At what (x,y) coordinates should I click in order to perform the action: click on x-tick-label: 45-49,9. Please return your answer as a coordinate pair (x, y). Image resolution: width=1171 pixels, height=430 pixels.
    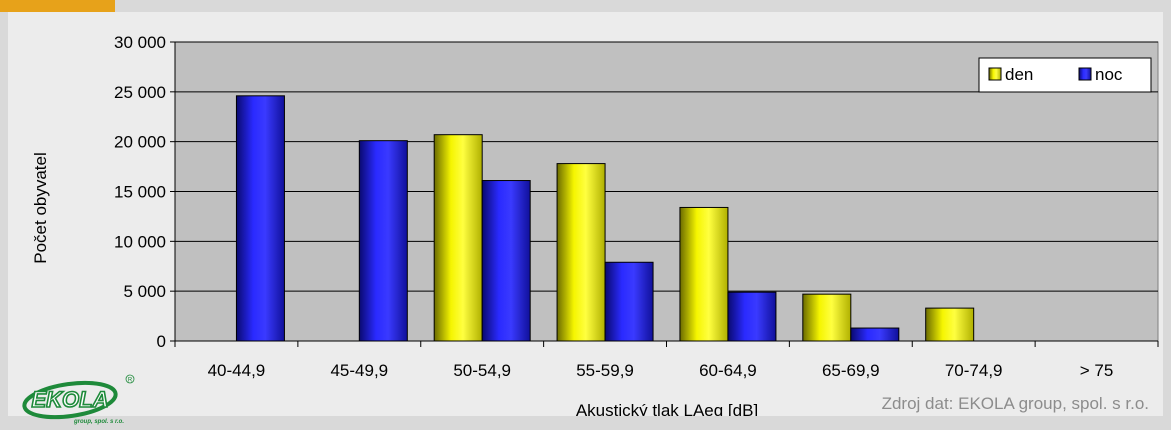
    Looking at the image, I should click on (359, 370).